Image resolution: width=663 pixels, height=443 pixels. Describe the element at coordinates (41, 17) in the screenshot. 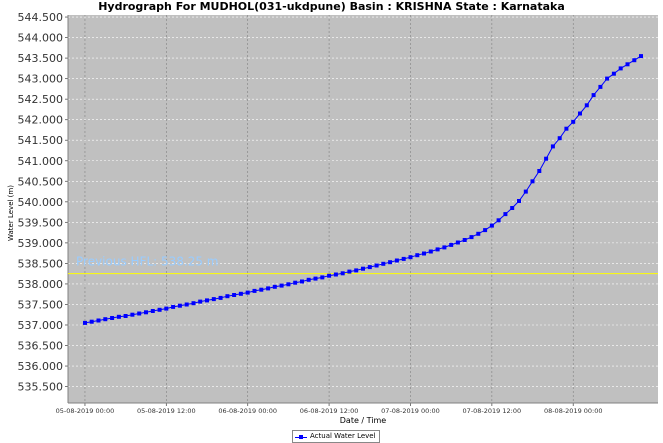

I see `y-tick-label: 544.500` at that location.